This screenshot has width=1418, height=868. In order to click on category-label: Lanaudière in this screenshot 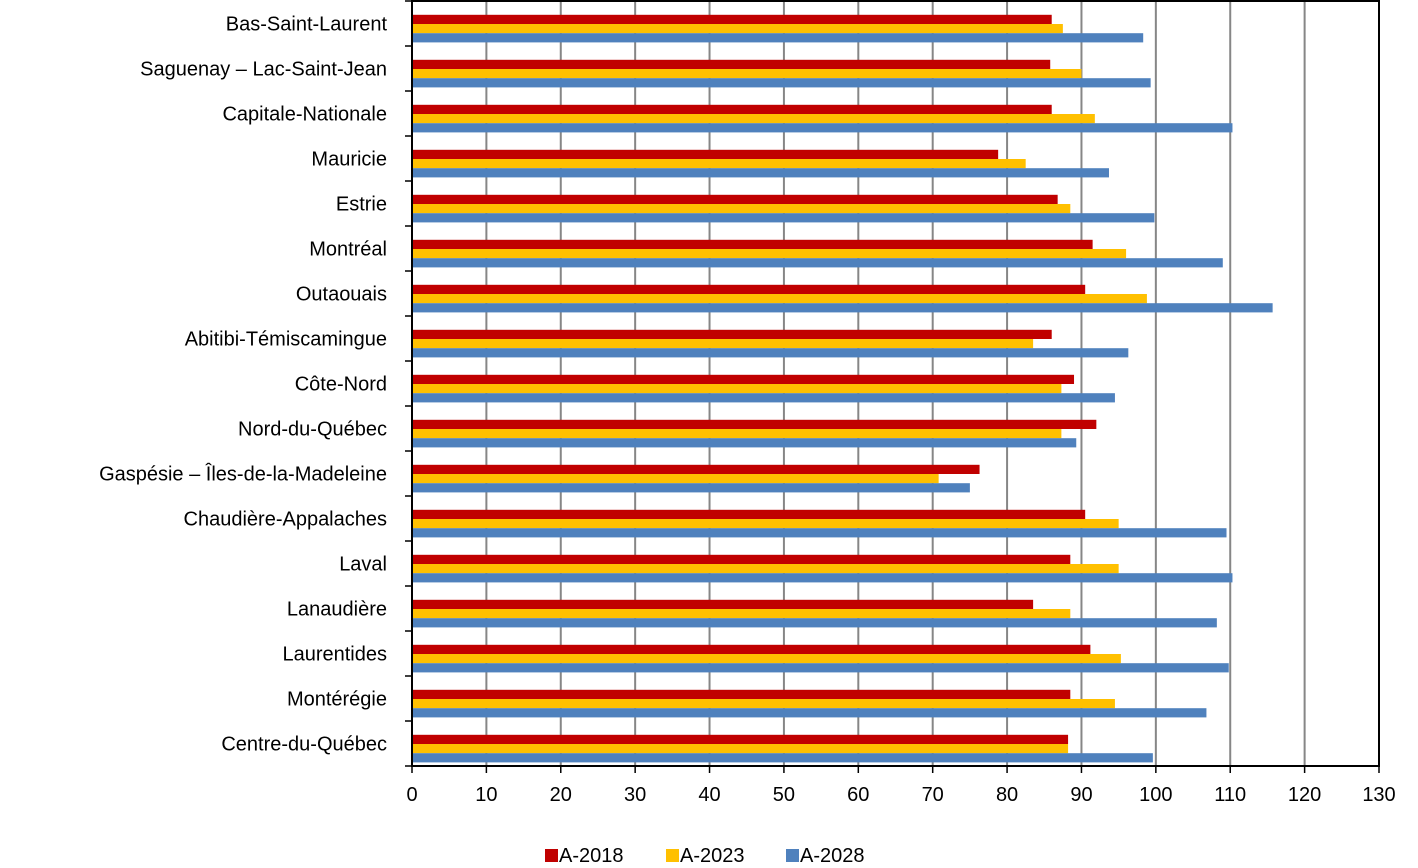, I will do `click(337, 610)`.